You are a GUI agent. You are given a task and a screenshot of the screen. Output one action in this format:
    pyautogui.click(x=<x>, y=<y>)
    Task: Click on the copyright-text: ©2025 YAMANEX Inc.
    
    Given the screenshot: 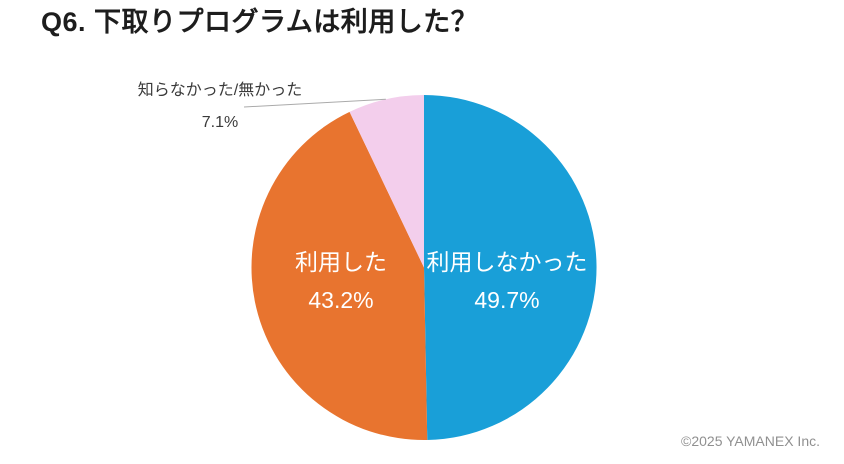 What is the action you would take?
    pyautogui.click(x=750, y=441)
    